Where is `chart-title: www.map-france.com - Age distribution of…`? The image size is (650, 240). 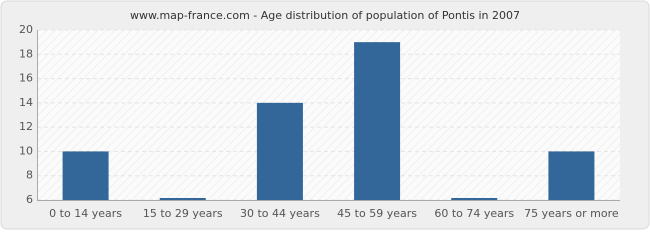 chart-title: www.map-france.com - Age distribution of… is located at coordinates (325, 15).